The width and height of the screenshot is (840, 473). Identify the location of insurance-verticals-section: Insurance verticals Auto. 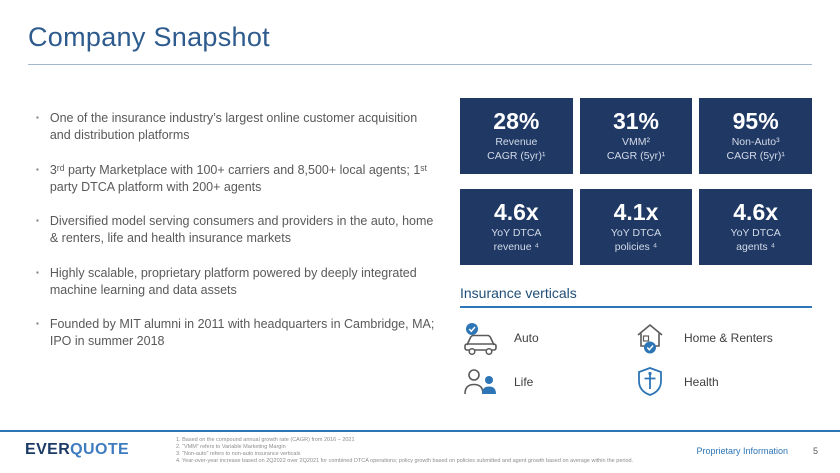
(636, 342).